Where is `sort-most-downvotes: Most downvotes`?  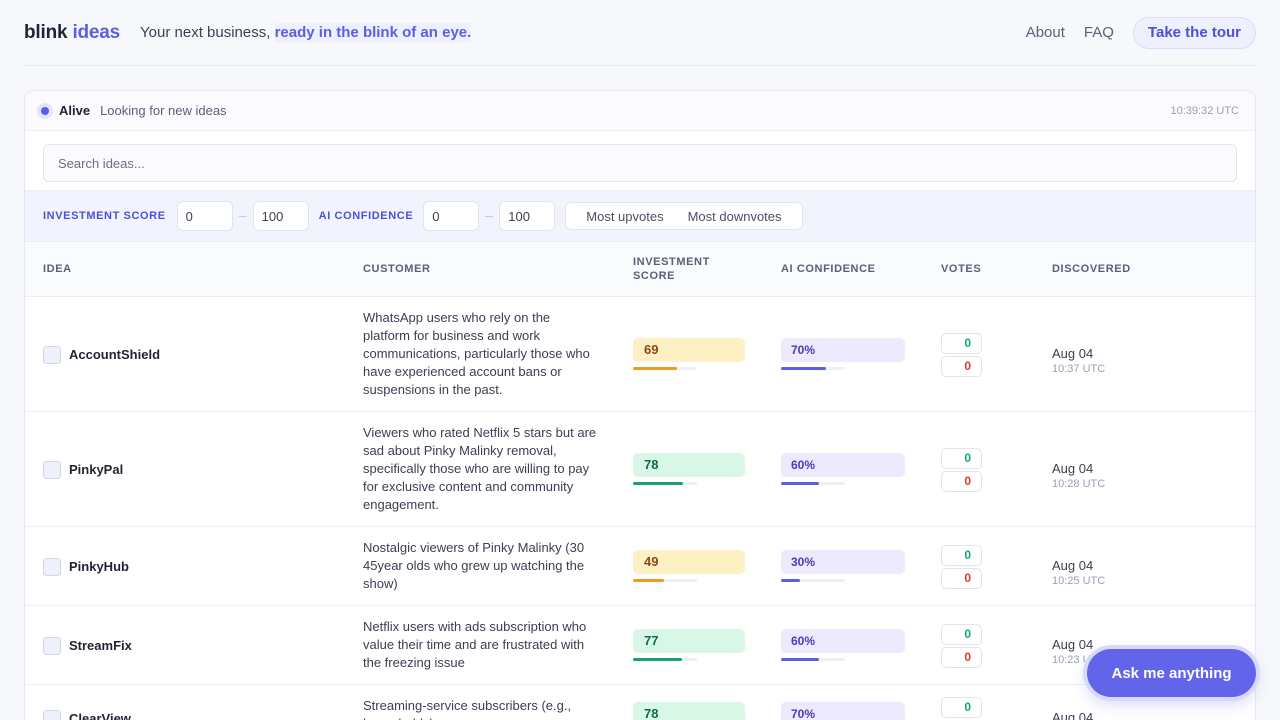 sort-most-downvotes: Most downvotes is located at coordinates (734, 216).